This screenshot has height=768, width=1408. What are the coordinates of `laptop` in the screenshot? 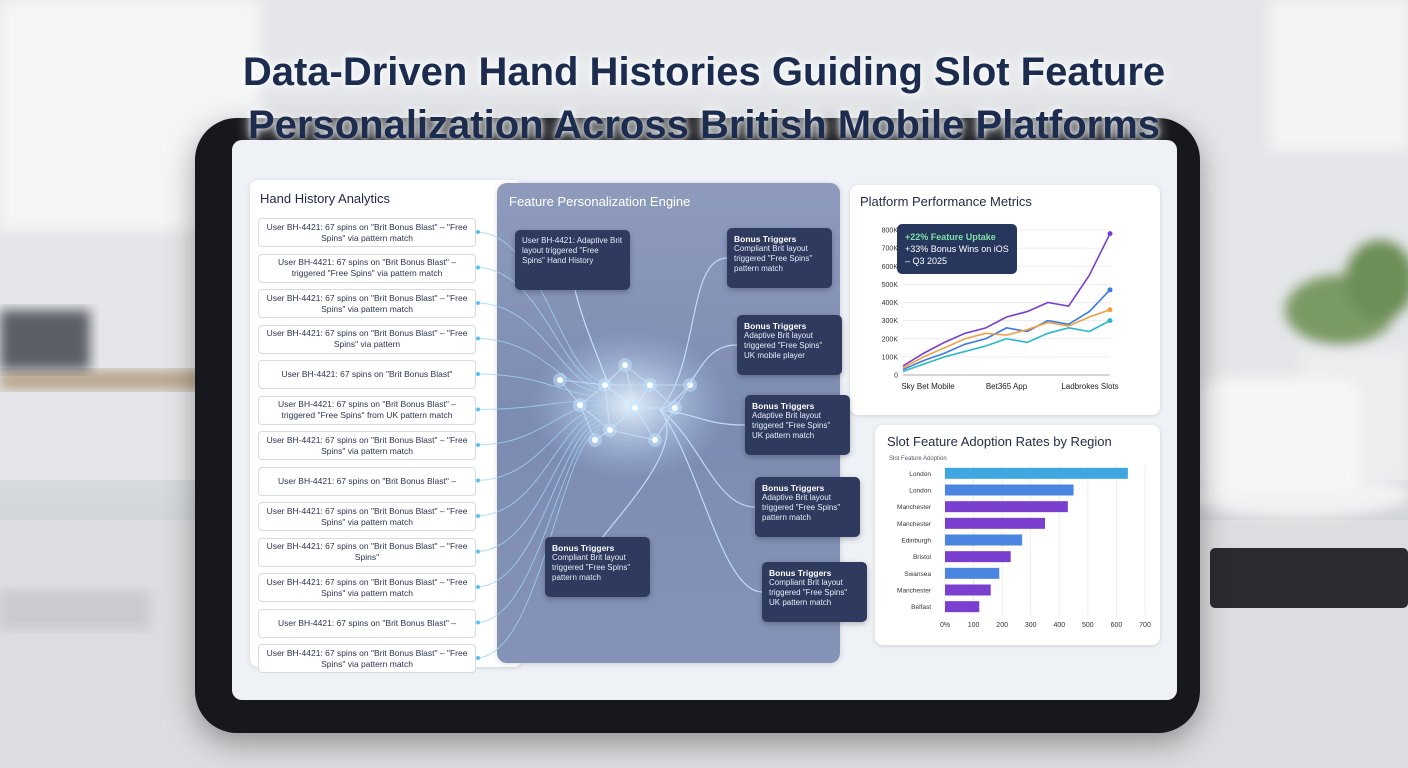 It's located at (75, 610).